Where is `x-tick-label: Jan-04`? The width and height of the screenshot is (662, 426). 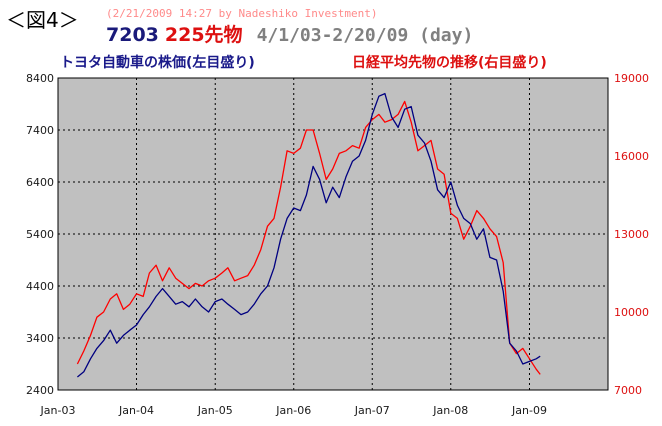 x-tick-label: Jan-04 is located at coordinates (136, 410).